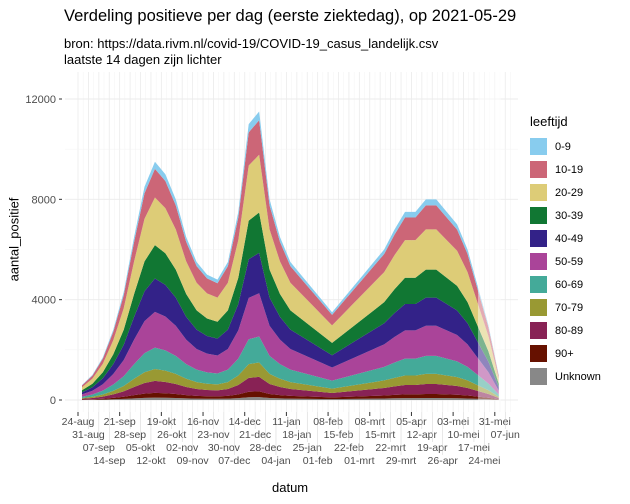  Describe the element at coordinates (296, 435) in the screenshot. I see `x-tick-label: 18-jan` at that location.